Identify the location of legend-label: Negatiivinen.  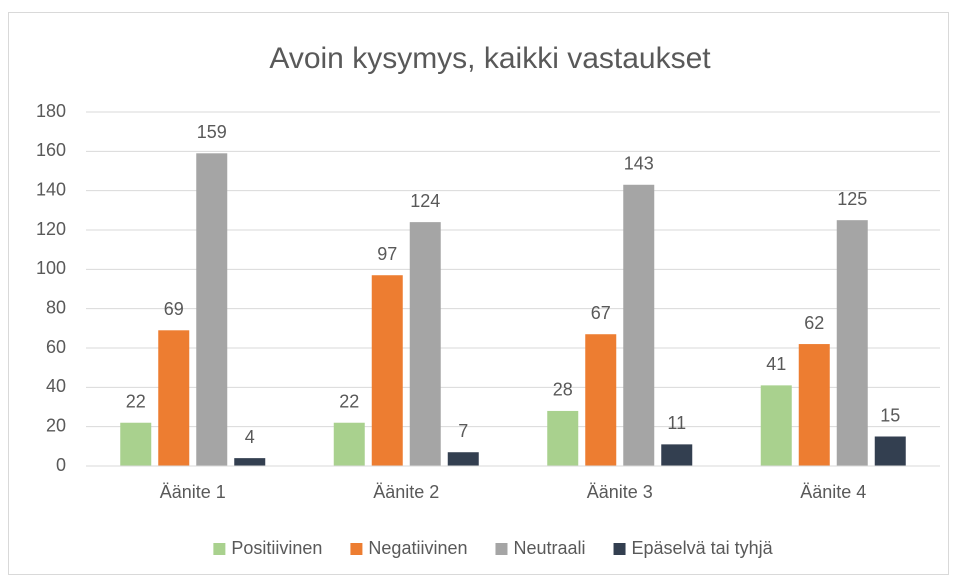
(417, 548).